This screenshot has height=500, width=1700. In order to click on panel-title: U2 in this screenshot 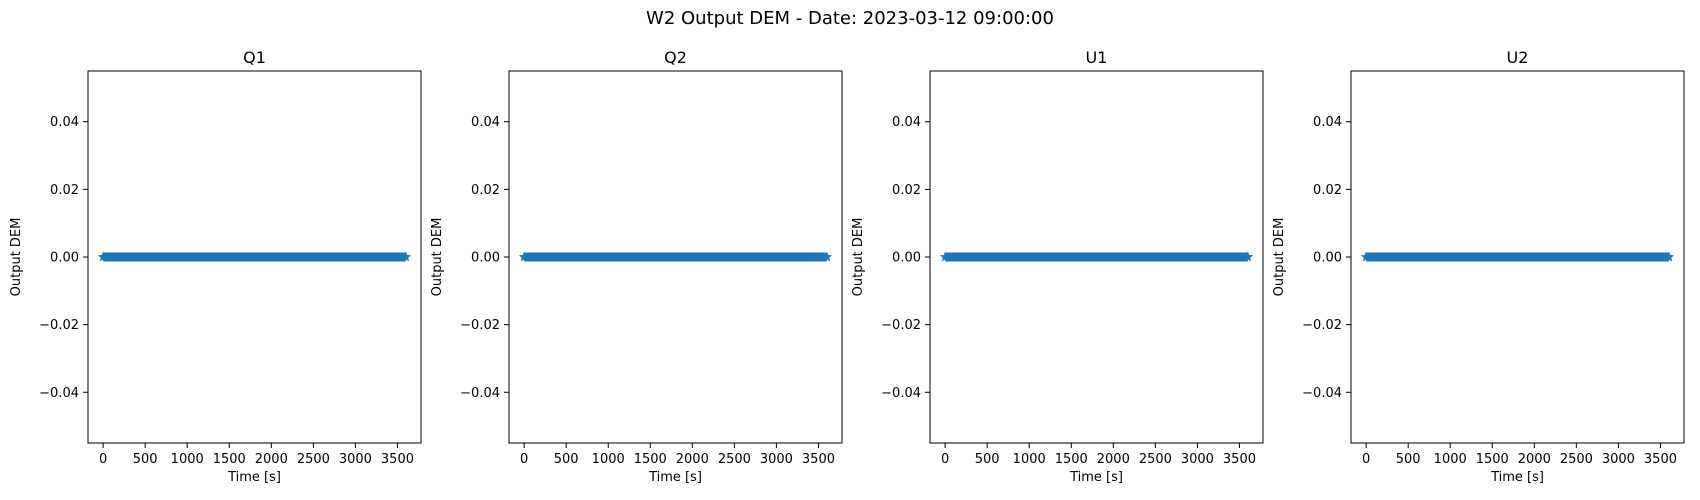, I will do `click(1518, 57)`.